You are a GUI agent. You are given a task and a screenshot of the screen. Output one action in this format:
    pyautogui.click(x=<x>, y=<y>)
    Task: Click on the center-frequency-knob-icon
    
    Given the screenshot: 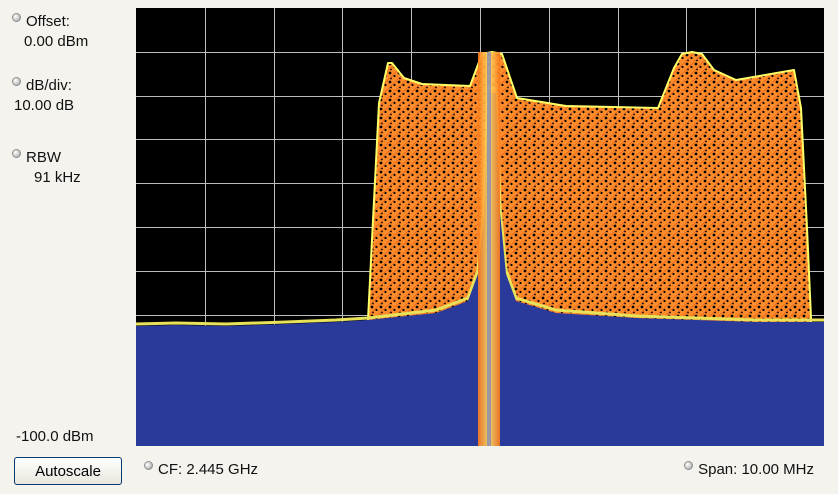 What is the action you would take?
    pyautogui.click(x=148, y=465)
    